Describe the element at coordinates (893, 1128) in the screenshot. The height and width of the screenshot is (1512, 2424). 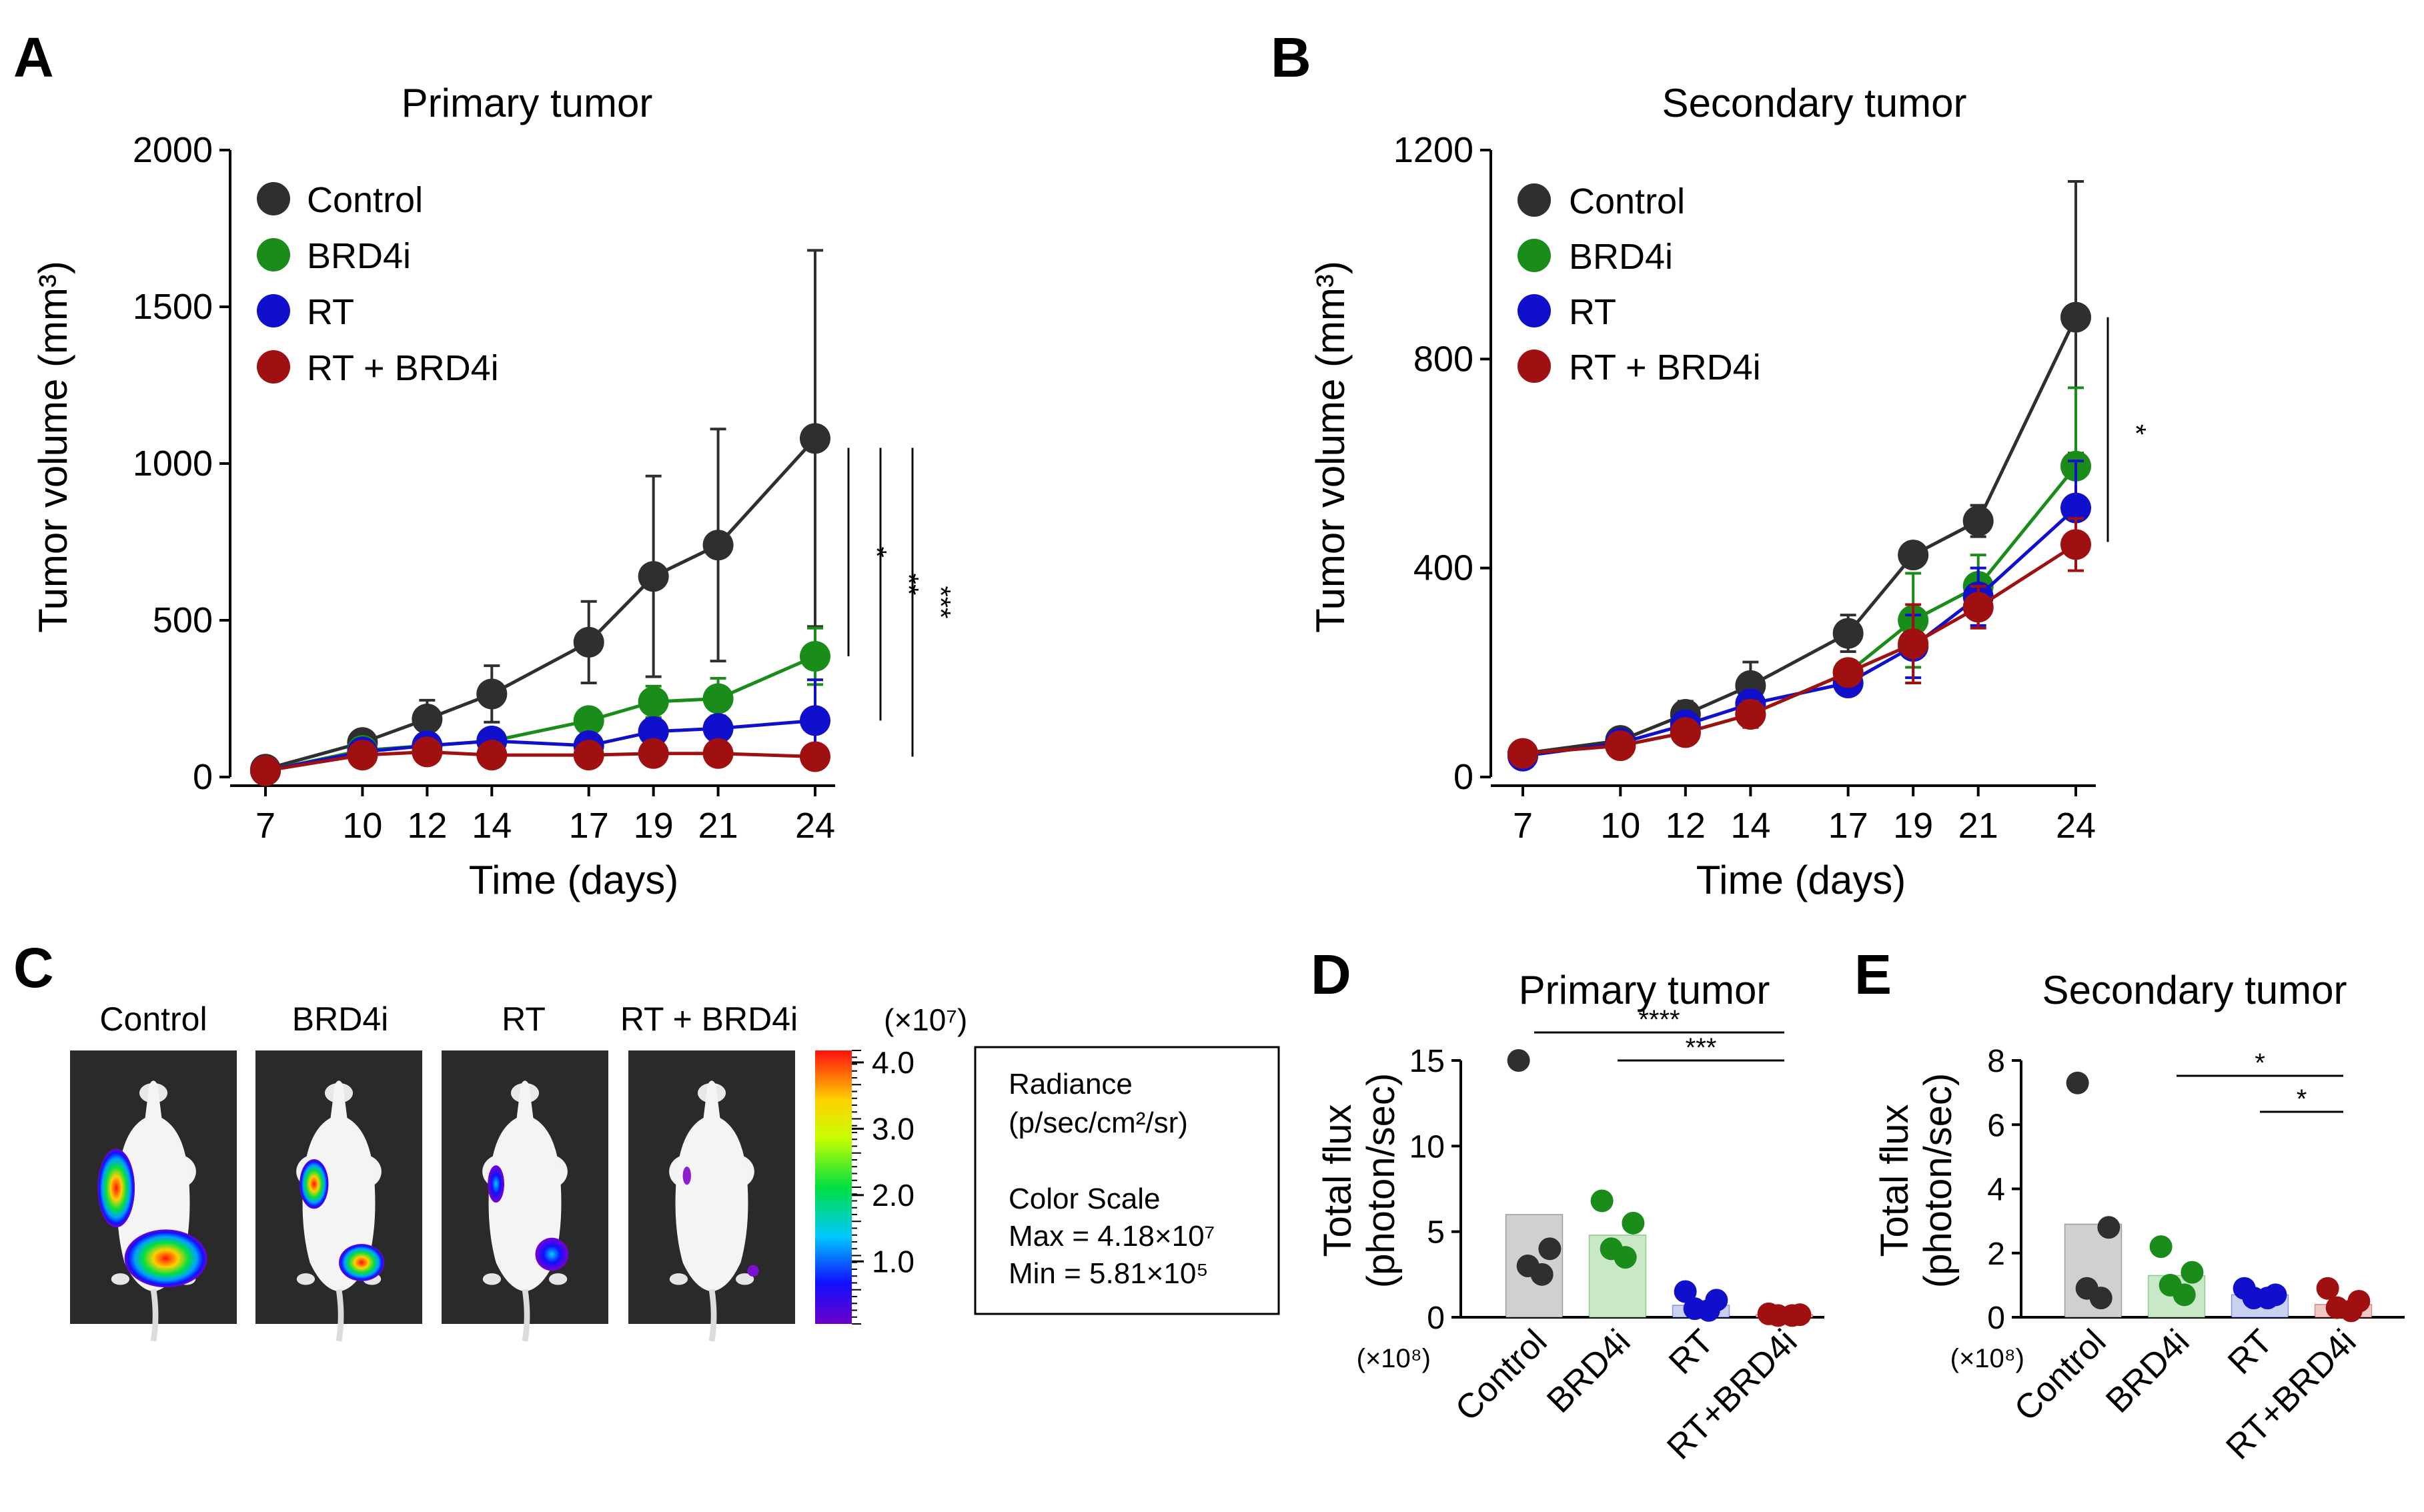
I see `colorbar-tick-label: 3.0` at that location.